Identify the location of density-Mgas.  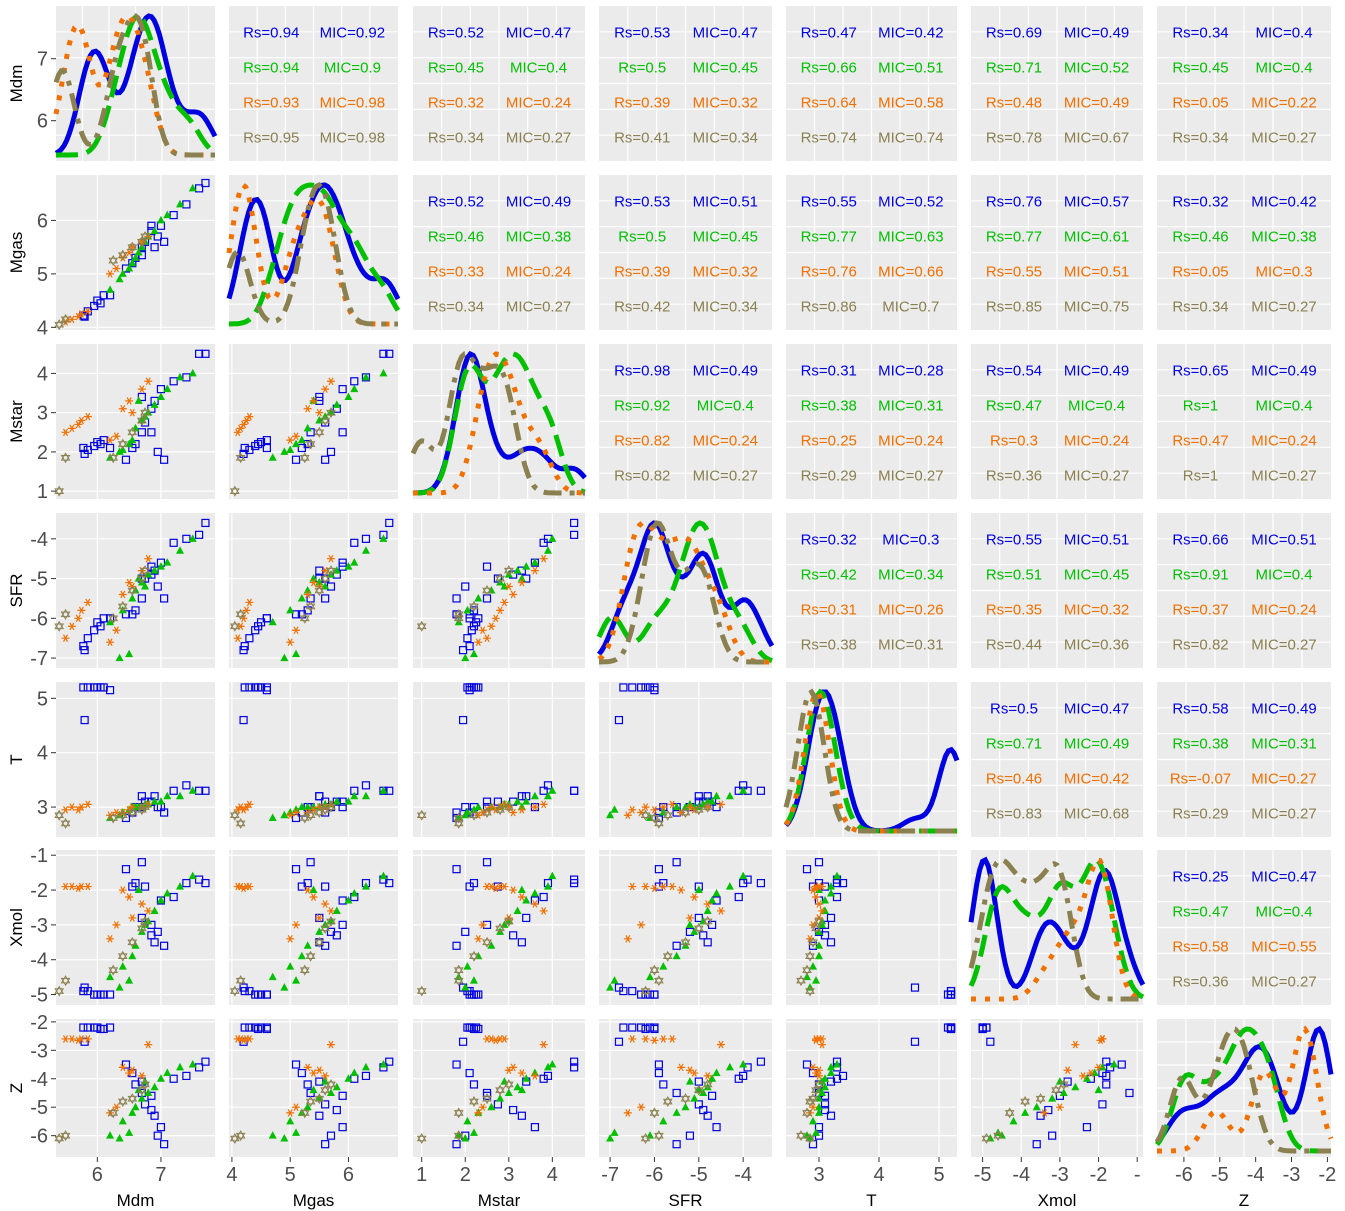
(313, 254).